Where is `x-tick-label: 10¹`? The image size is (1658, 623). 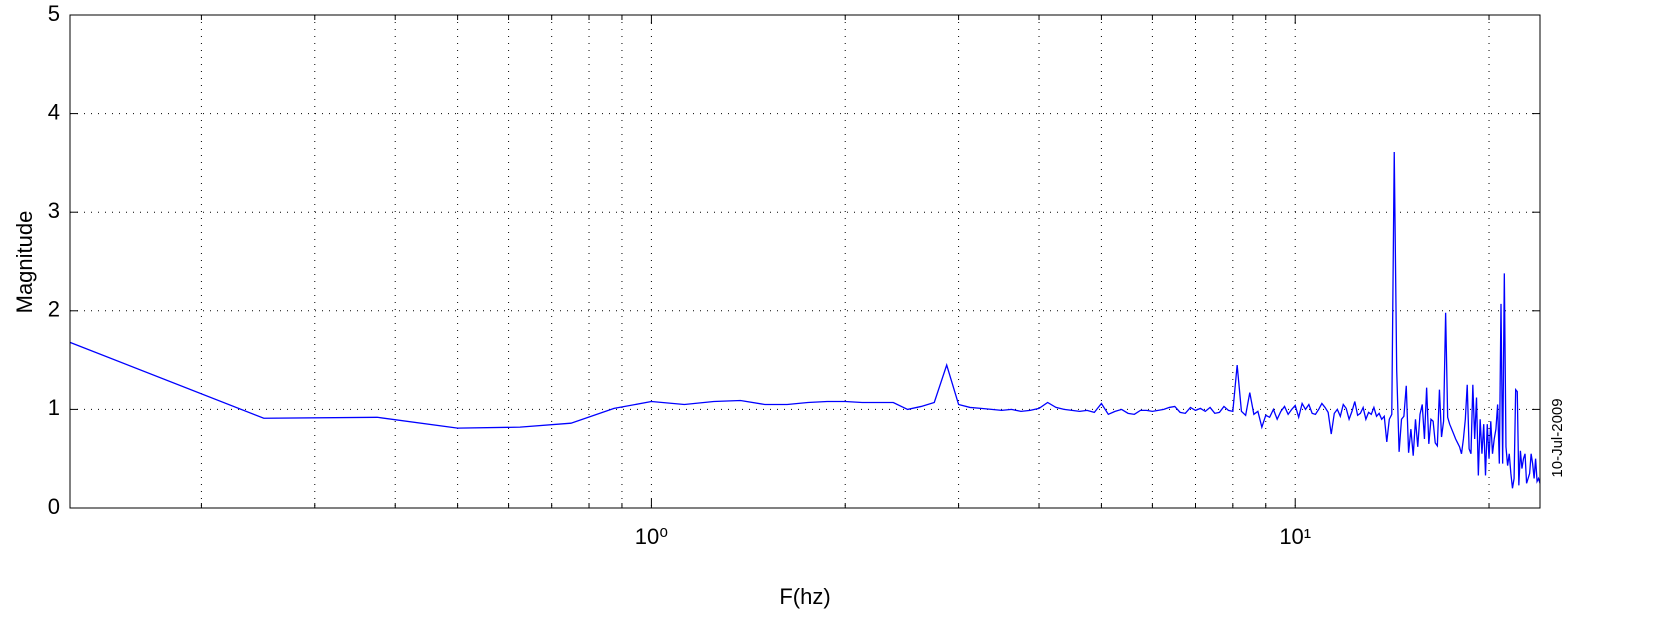 x-tick-label: 10¹ is located at coordinates (1295, 536).